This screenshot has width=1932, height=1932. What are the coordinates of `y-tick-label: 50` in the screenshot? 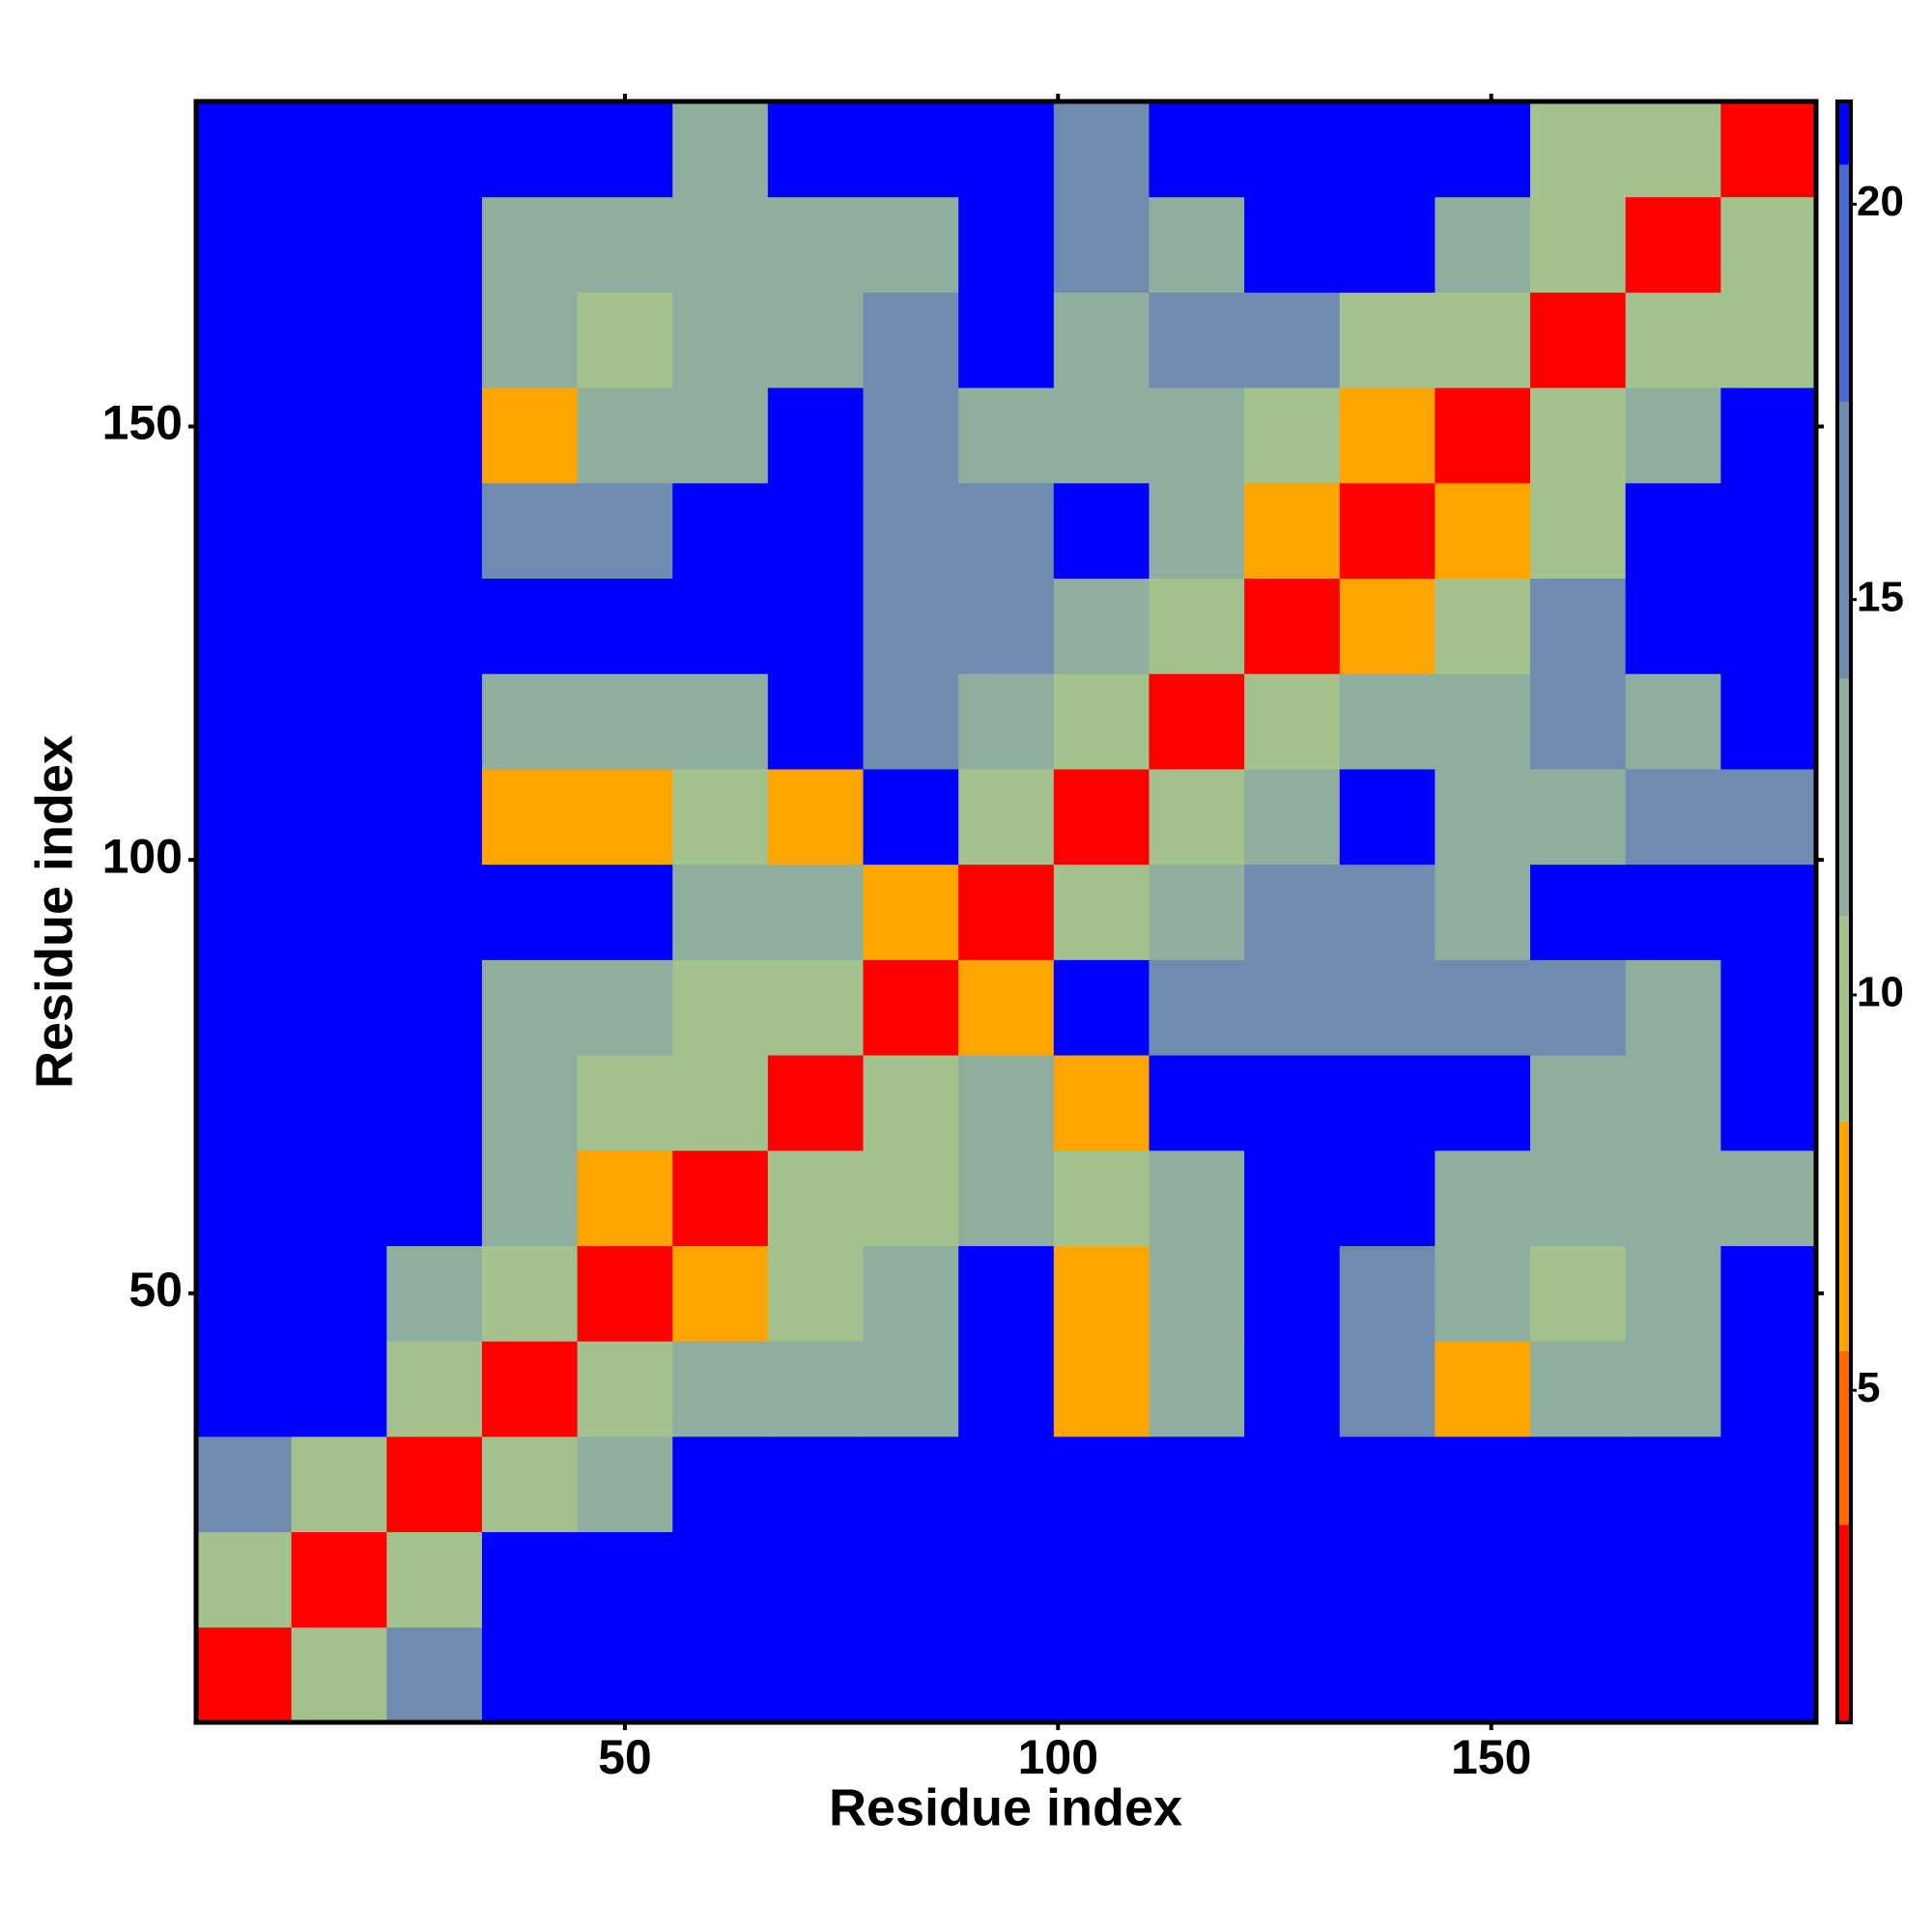 It's located at (155, 1290).